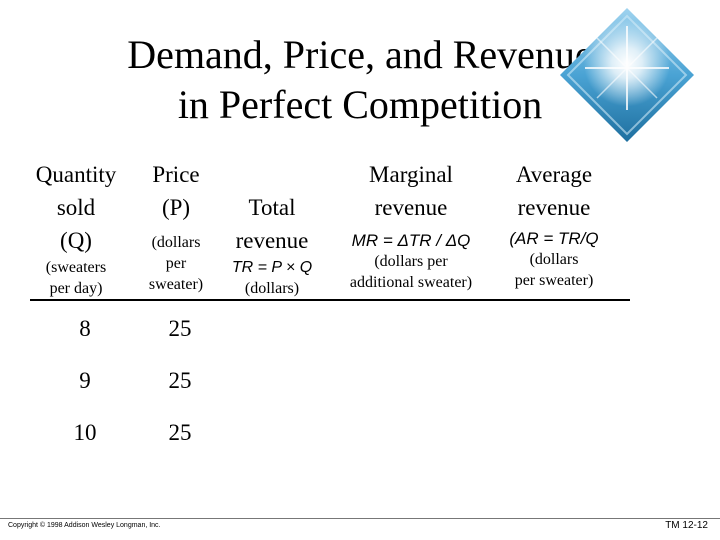 This screenshot has height=540, width=720. Describe the element at coordinates (272, 267) in the screenshot. I see `header-total-formula: TR = P × Q` at that location.